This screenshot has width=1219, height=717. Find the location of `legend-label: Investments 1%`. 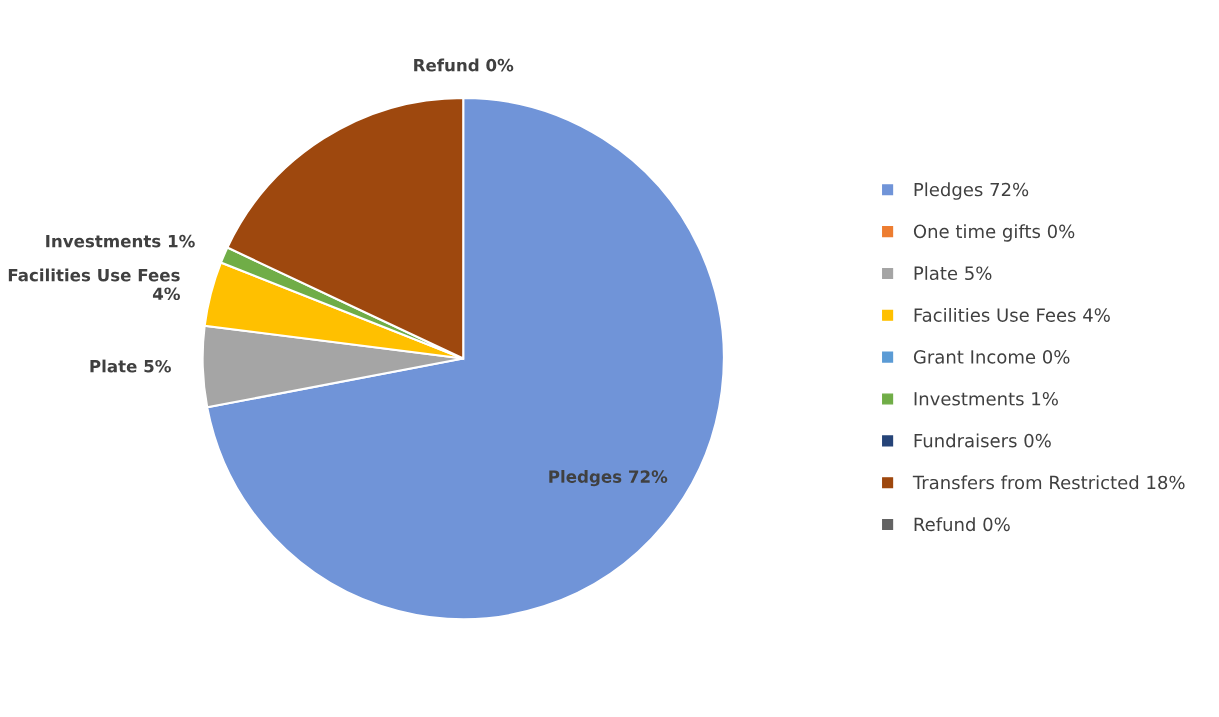

legend-label: Investments 1% is located at coordinates (986, 398).